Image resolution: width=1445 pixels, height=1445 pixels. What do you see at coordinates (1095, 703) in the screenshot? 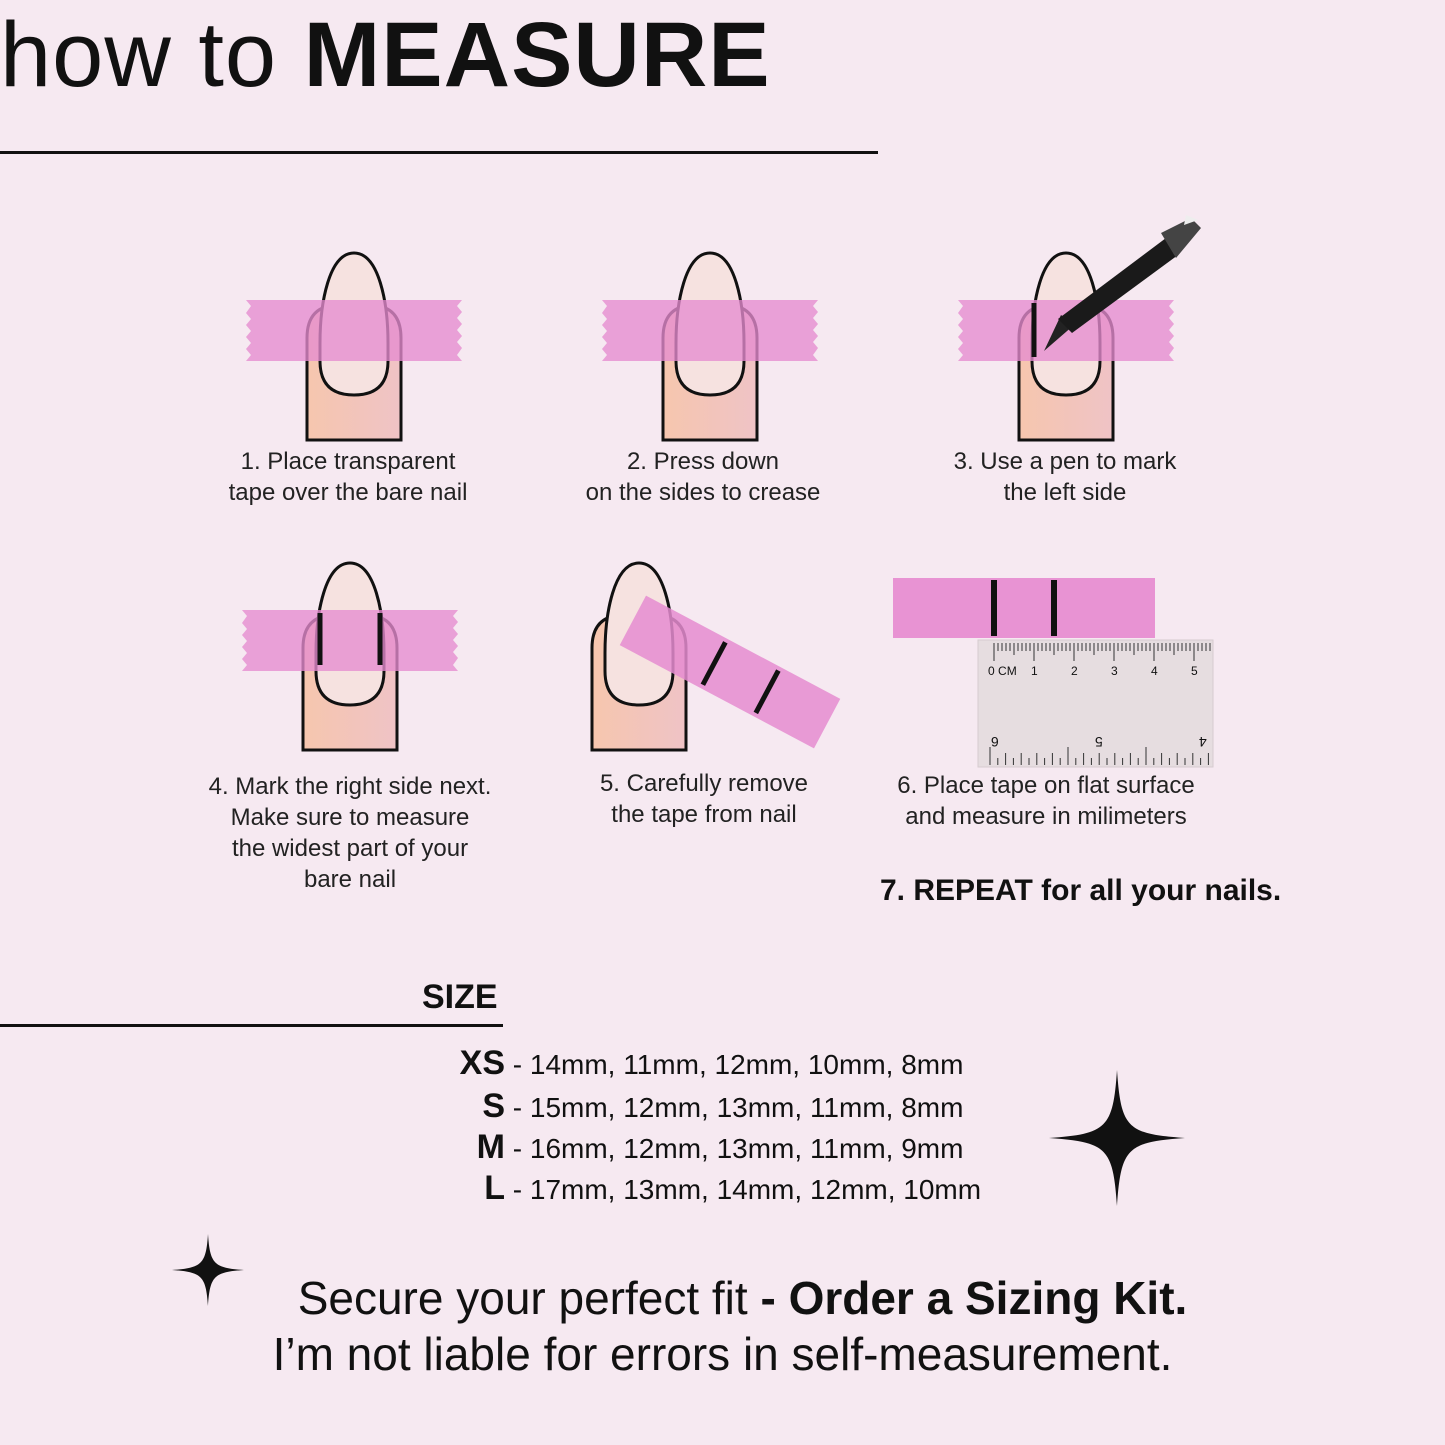
I see `ruler-icon` at bounding box center [1095, 703].